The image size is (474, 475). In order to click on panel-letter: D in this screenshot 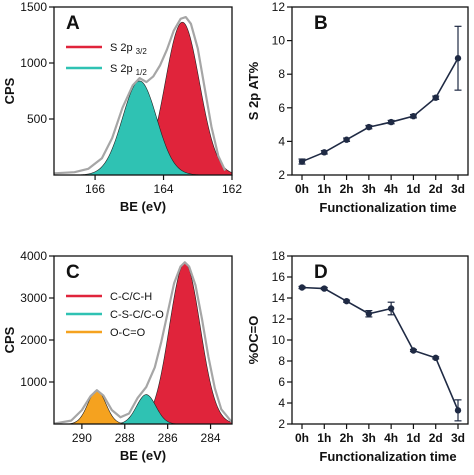, I will do `click(321, 272)`.